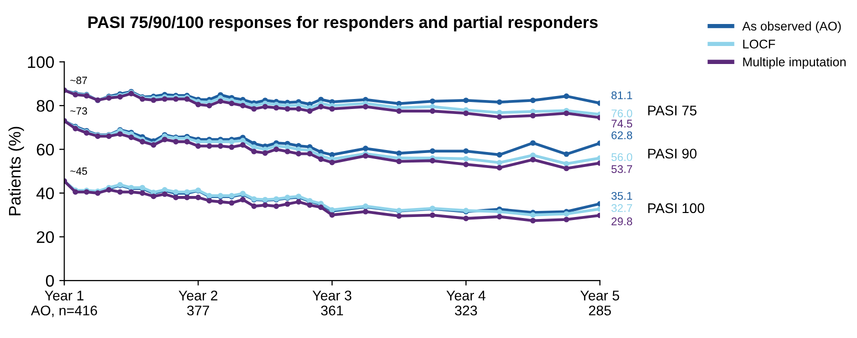  Describe the element at coordinates (466, 303) in the screenshot. I see `x-tick-label: Year 4 323` at that location.